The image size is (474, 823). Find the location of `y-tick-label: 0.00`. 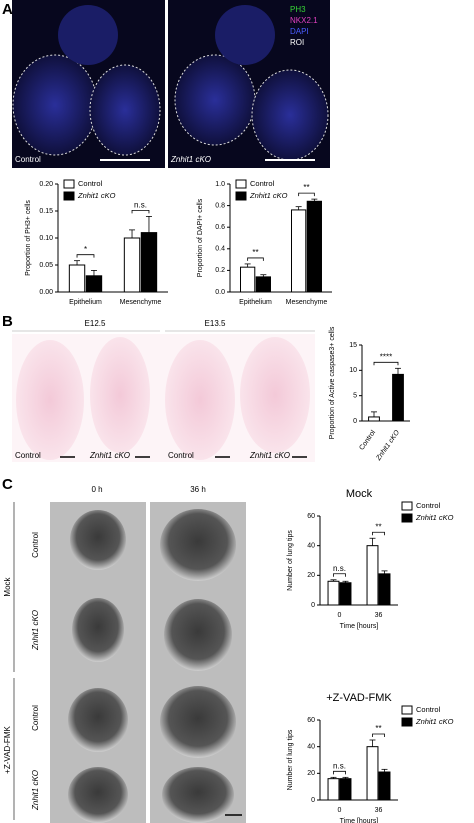

y-tick-label: 0.00 is located at coordinates (46, 292).